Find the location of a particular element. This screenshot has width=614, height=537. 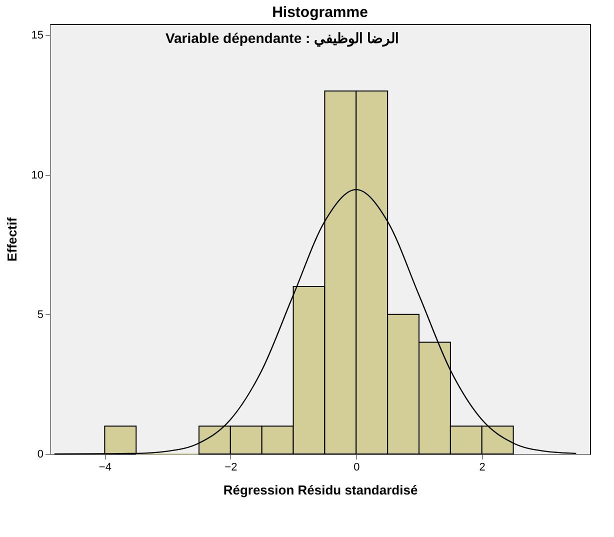

chart-title: Histogramme is located at coordinates (320, 12).